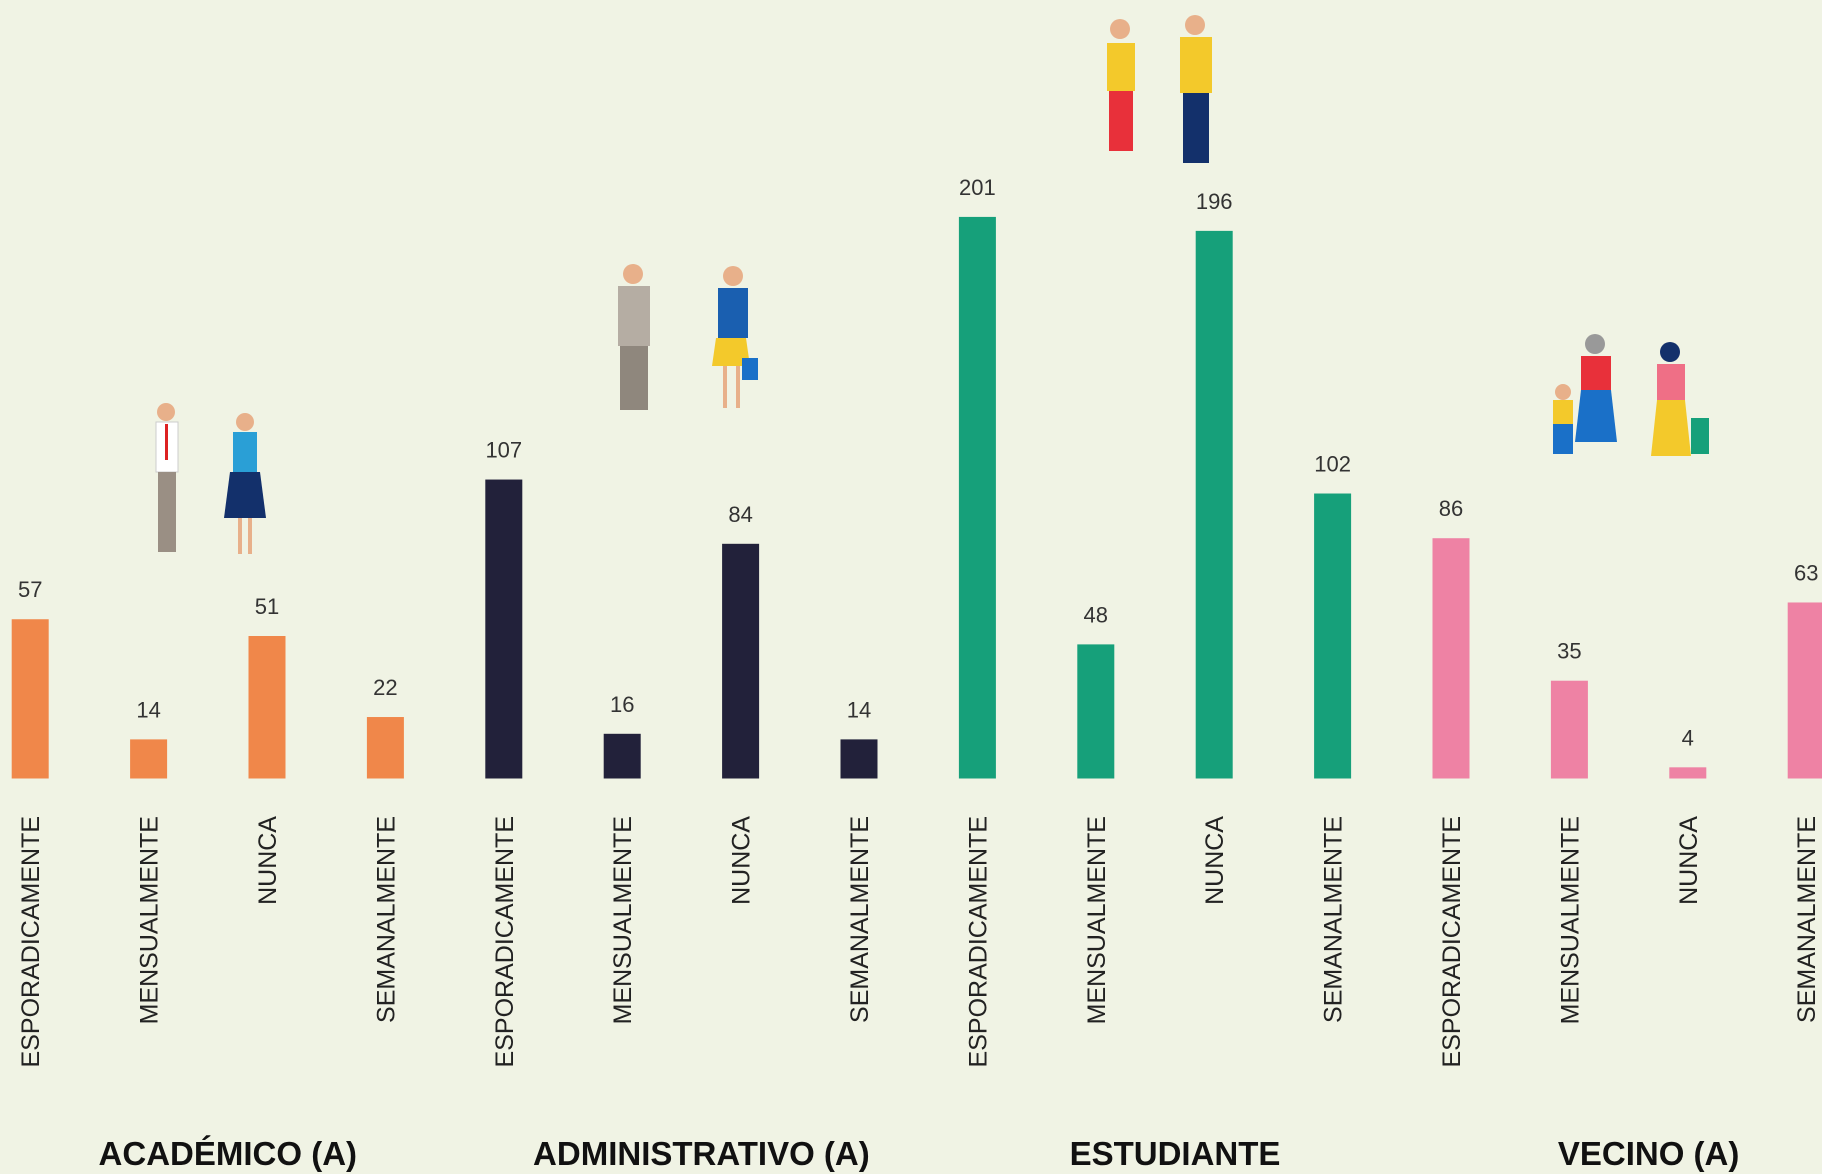 This screenshot has height=1174, width=1822. What do you see at coordinates (30, 589) in the screenshot?
I see `value-label: 57` at bounding box center [30, 589].